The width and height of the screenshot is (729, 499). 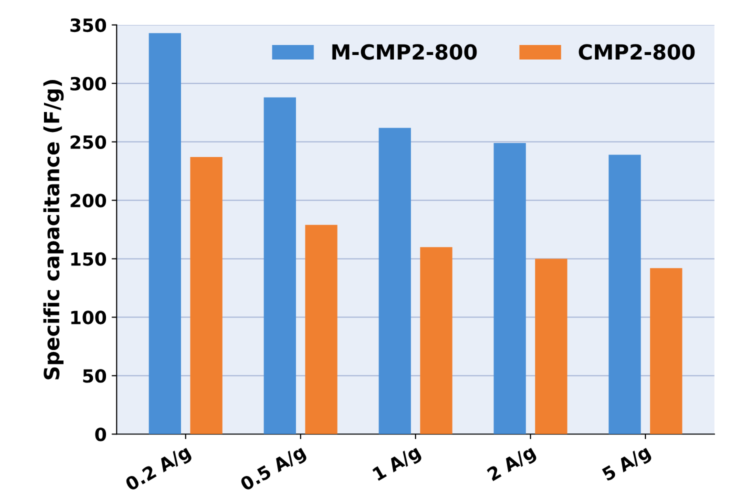 What do you see at coordinates (273, 469) in the screenshot?
I see `x-tick-label: 0.5 A/g` at bounding box center [273, 469].